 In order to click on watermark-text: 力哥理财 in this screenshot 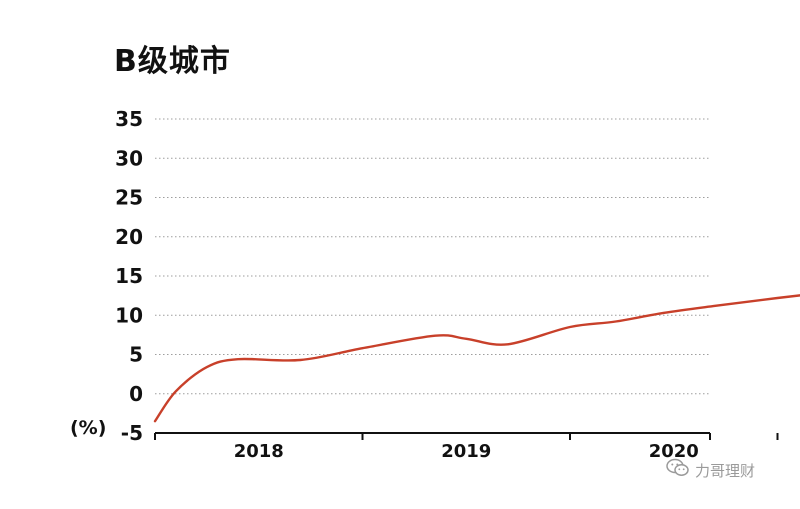, I will do `click(725, 470)`.